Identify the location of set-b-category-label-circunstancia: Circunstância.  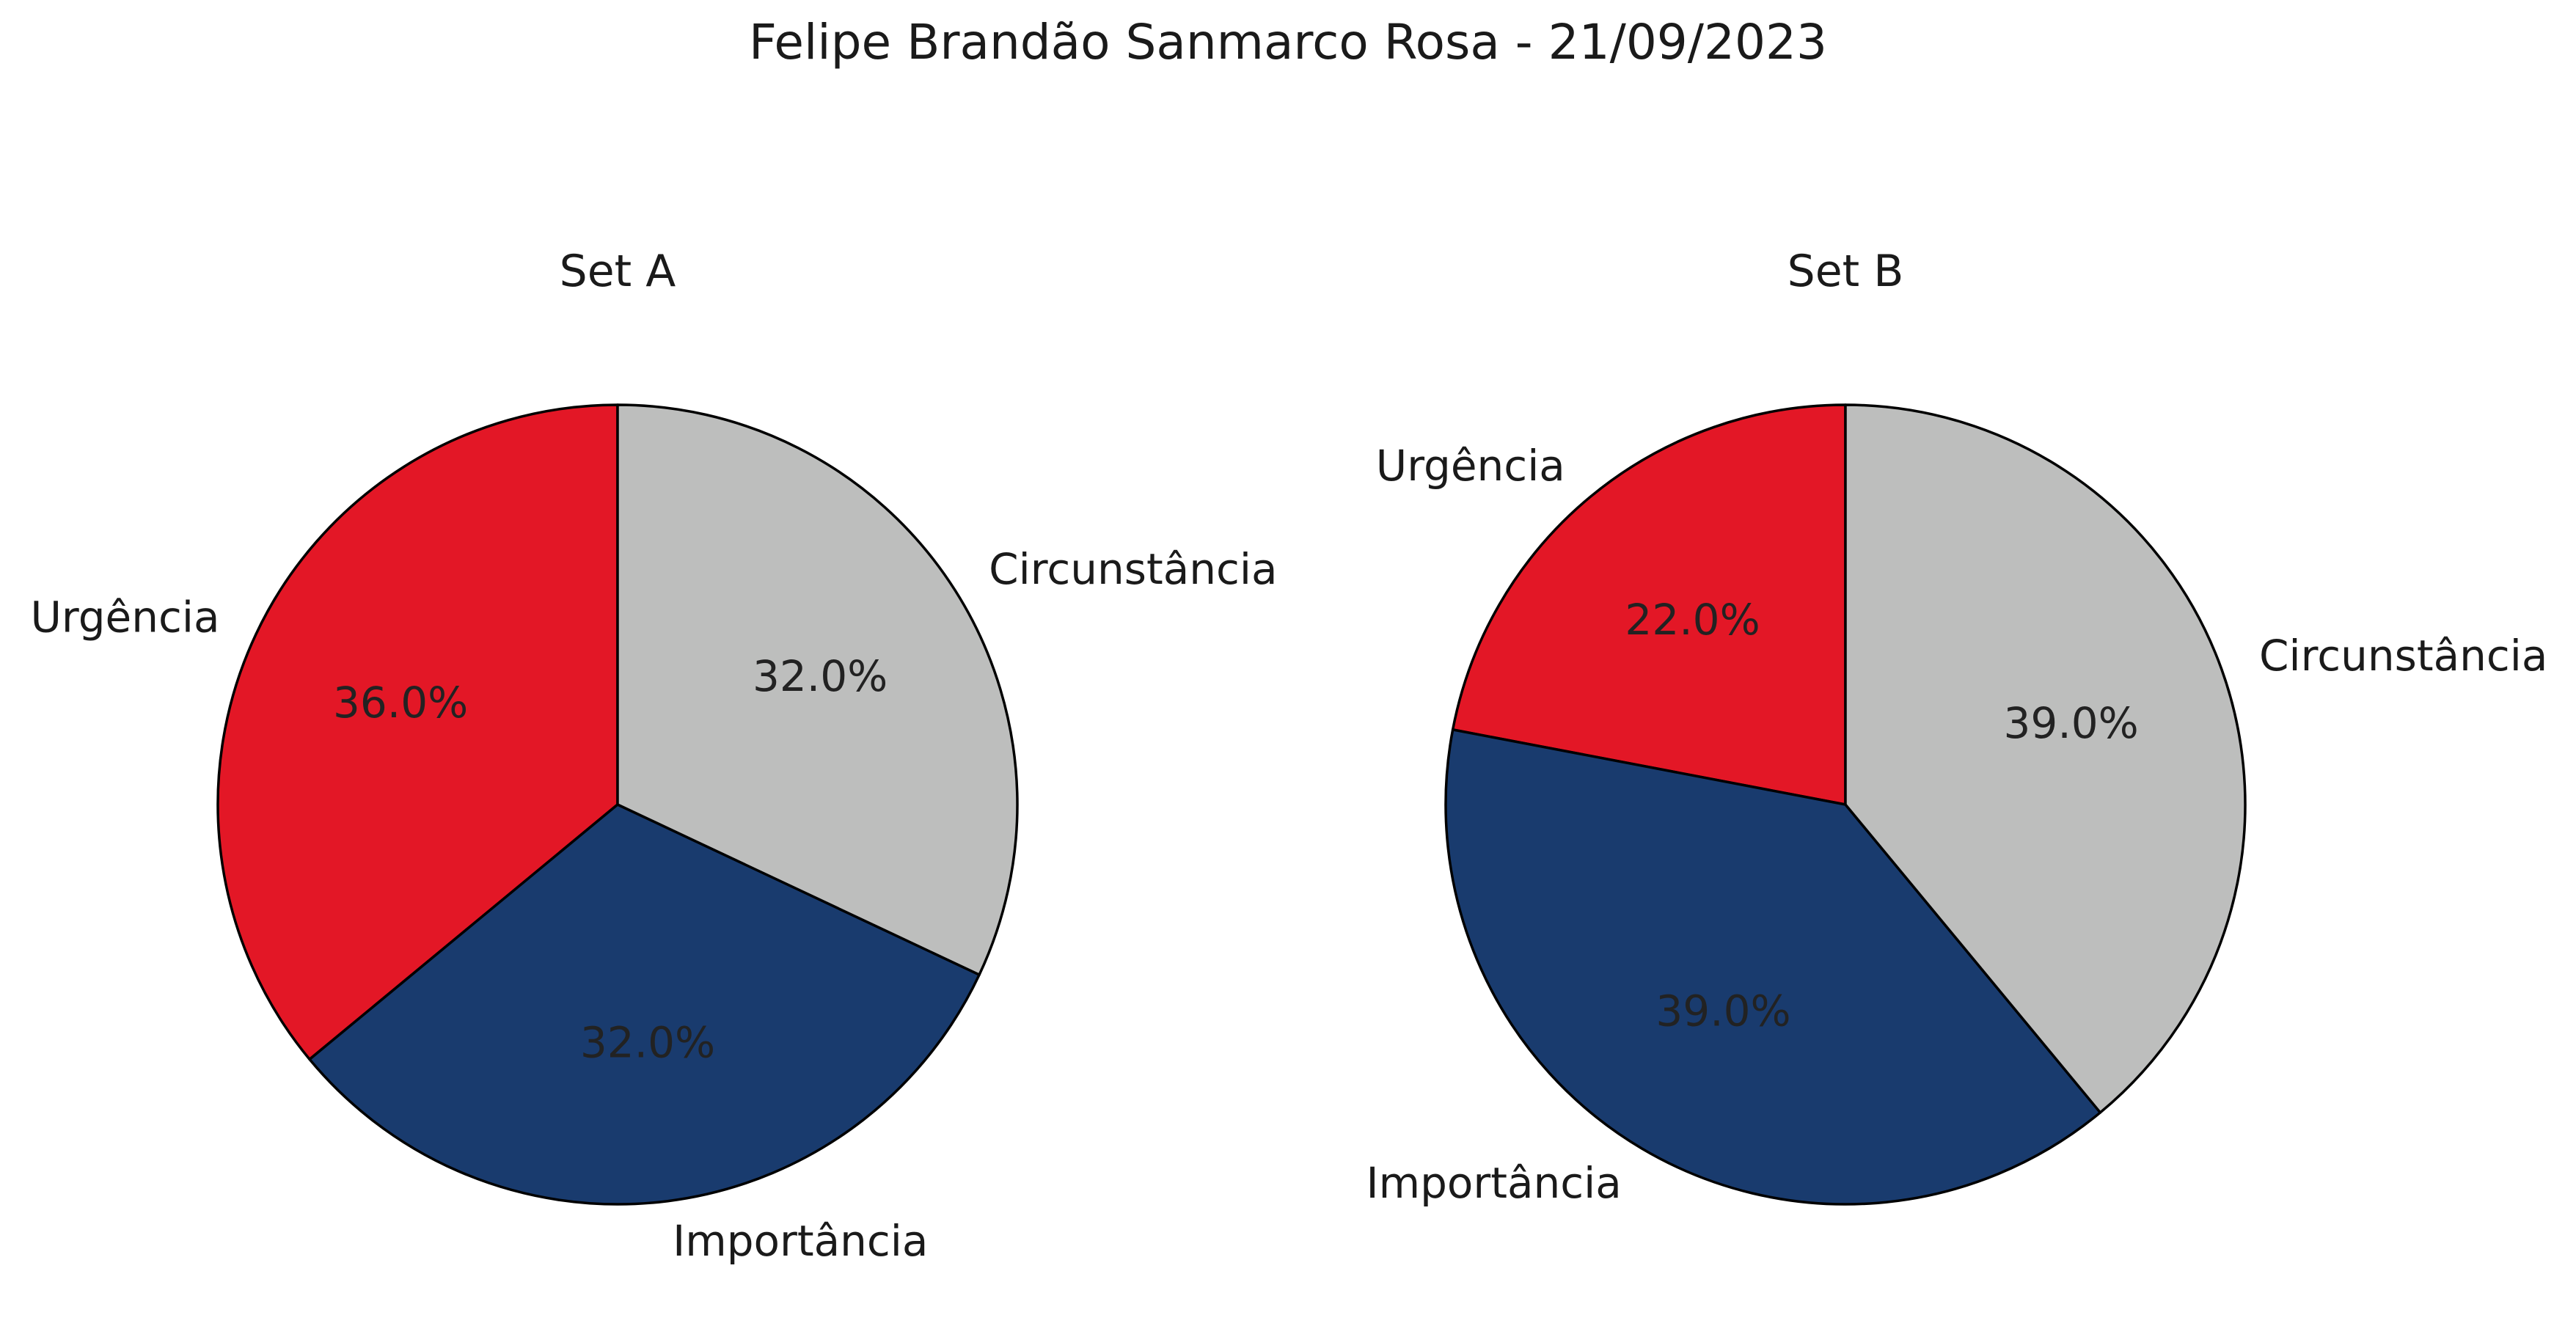
(2403, 656).